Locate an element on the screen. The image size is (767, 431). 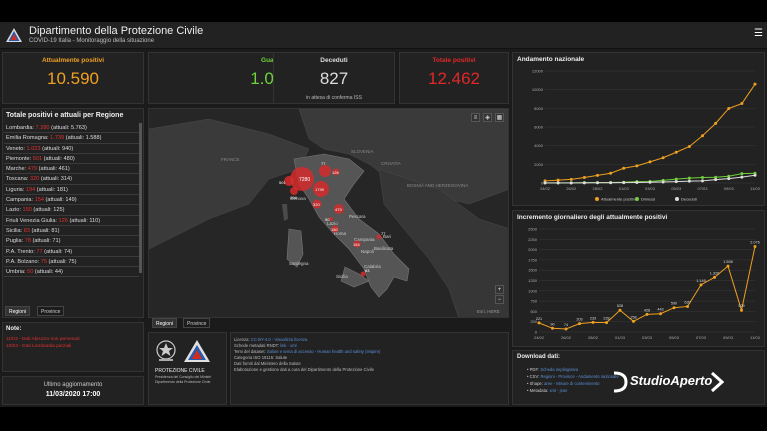
region-row: P.A. Trento: 77 (attuali: 74) is located at coordinates (71, 252).